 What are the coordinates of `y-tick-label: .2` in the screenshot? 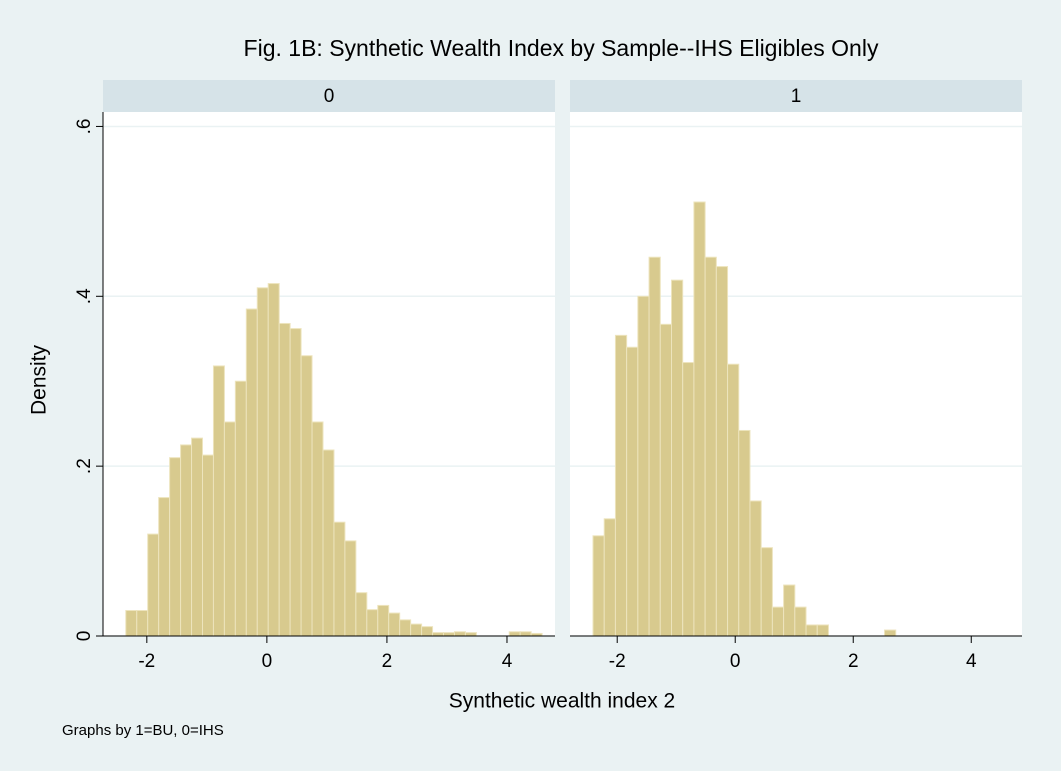 It's located at (84, 466).